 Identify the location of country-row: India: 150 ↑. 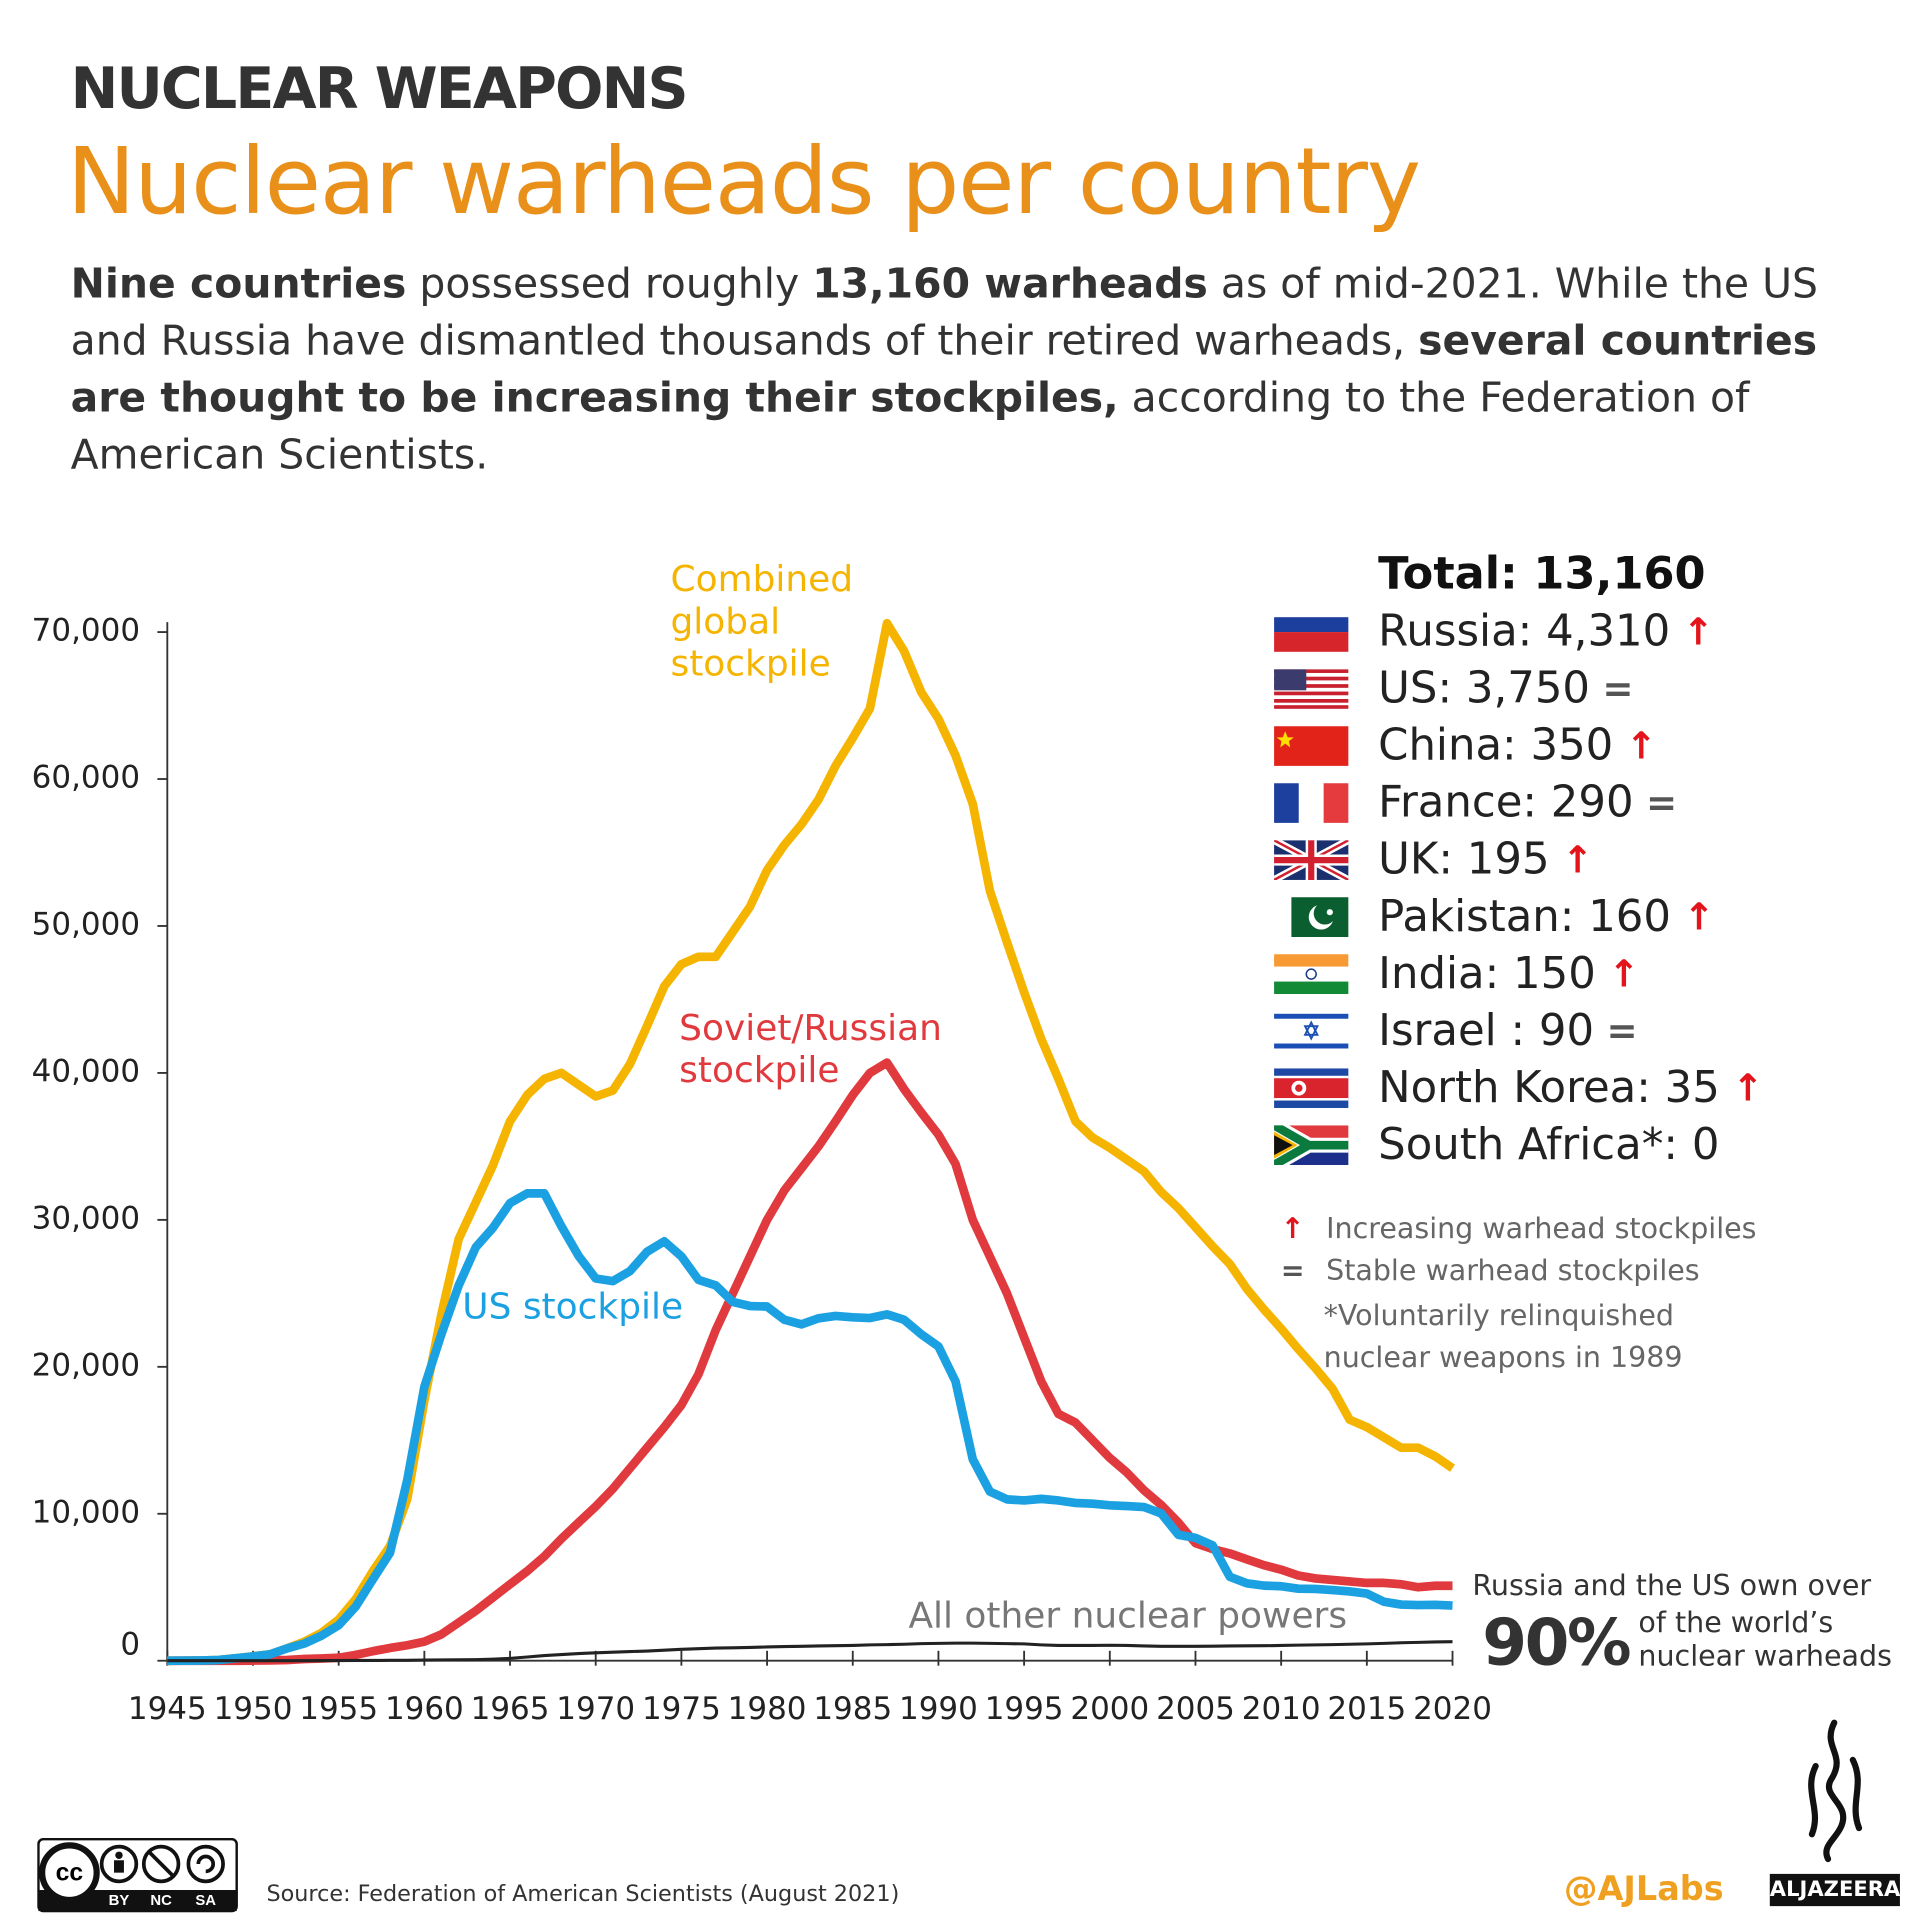
(1456, 974).